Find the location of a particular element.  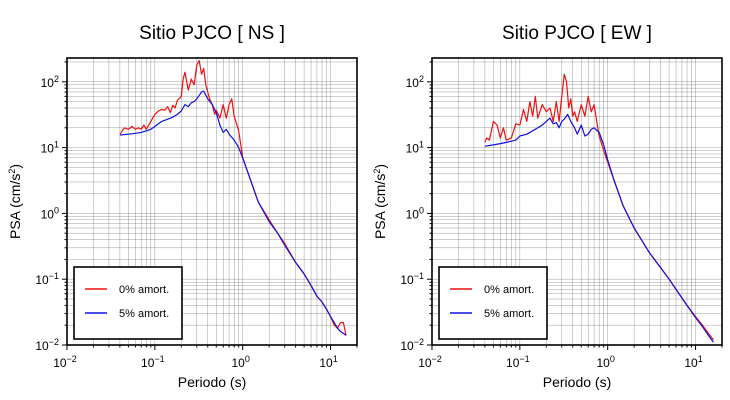

chart-title: Sitio PJCO [ NS ] is located at coordinates (212, 33).